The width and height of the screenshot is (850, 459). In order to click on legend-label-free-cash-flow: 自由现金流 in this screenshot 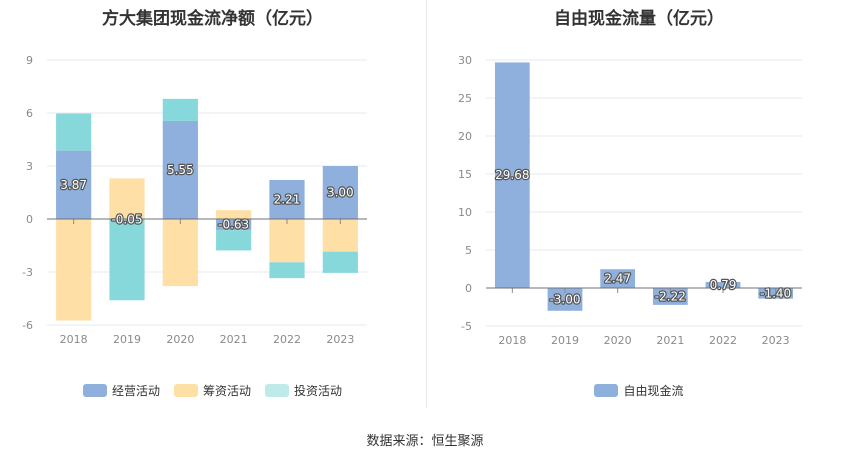, I will do `click(653, 391)`.